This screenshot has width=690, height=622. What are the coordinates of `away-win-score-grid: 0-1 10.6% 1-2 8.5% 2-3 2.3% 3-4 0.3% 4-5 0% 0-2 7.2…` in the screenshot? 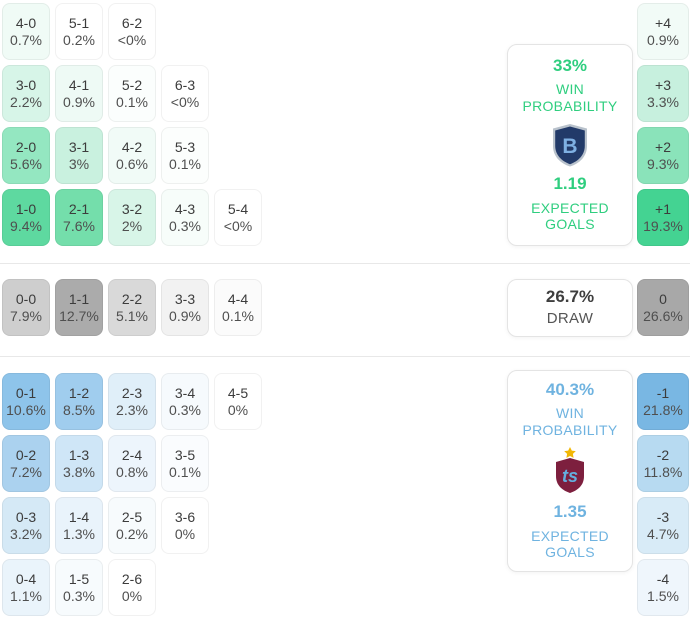 It's located at (132, 494).